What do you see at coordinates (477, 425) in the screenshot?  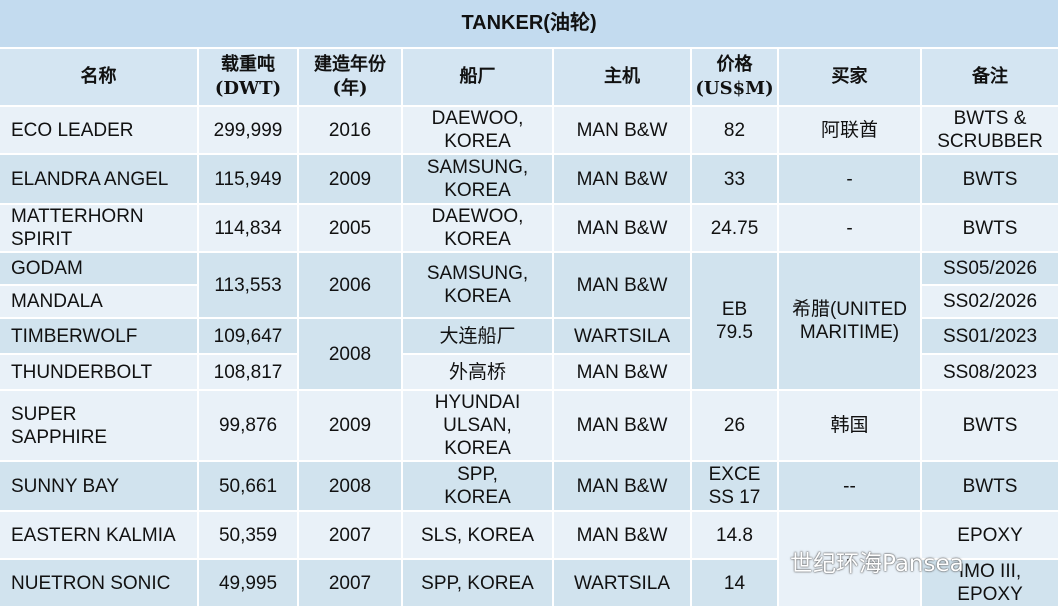 I see `cell: HYUNDAI ULSAN, KOREA` at bounding box center [477, 425].